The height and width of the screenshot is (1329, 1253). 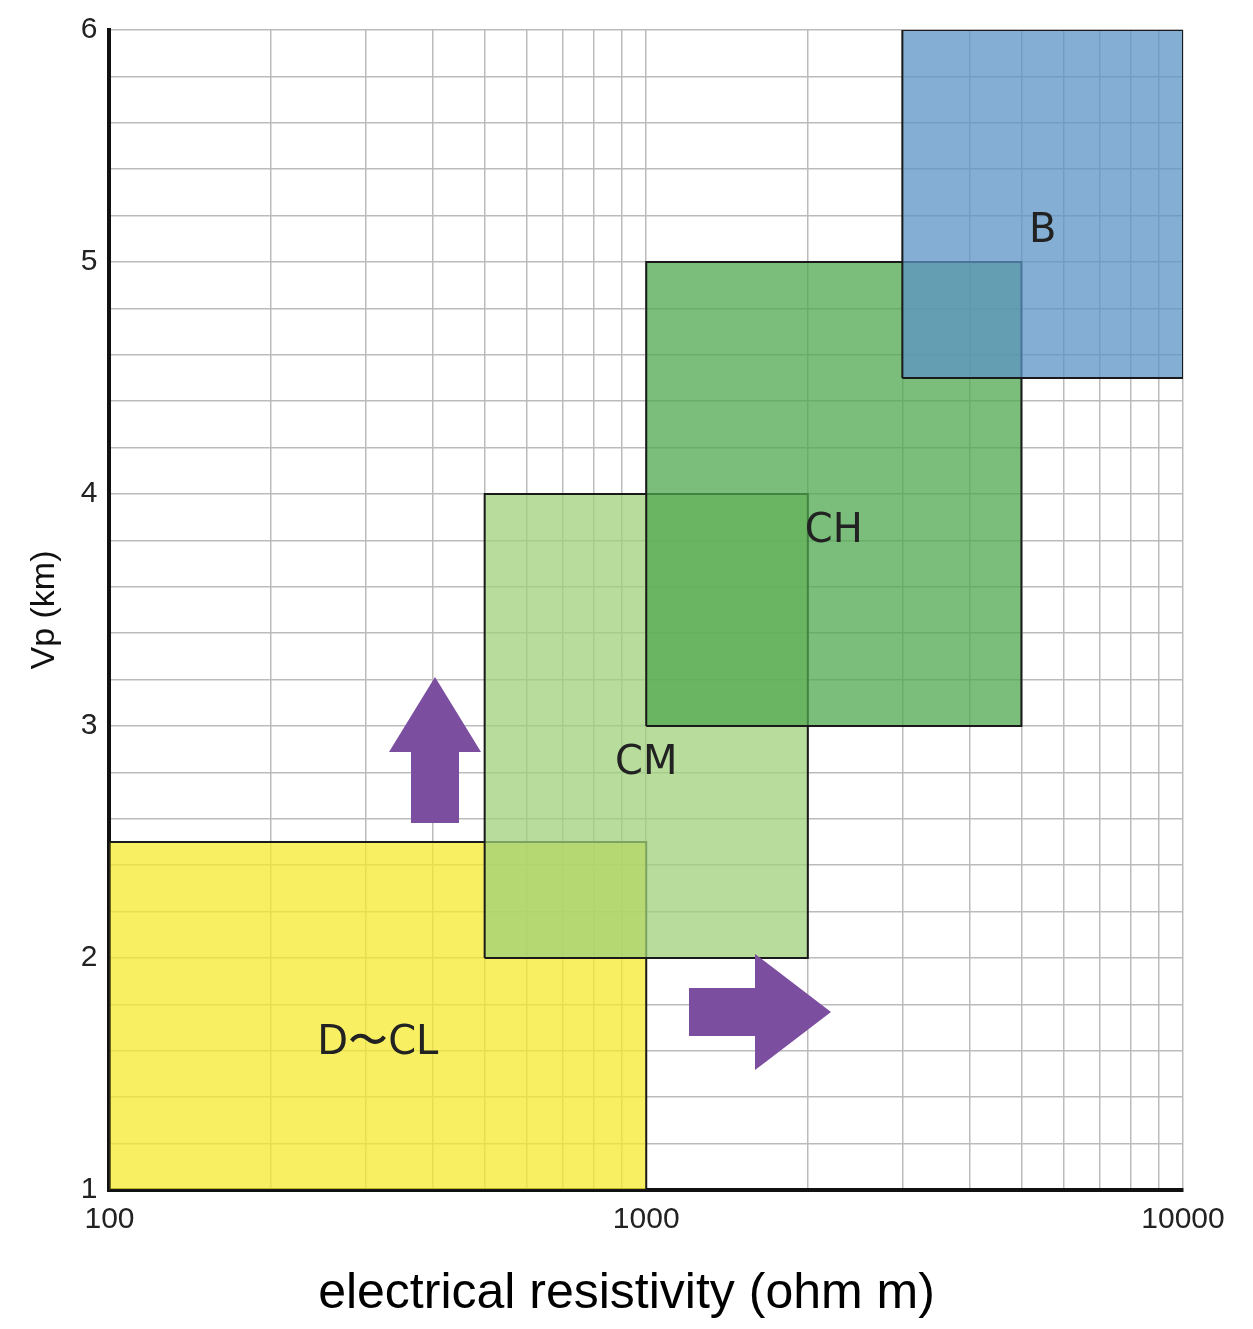 I want to click on series-label: D〜CL, so click(x=378, y=1040).